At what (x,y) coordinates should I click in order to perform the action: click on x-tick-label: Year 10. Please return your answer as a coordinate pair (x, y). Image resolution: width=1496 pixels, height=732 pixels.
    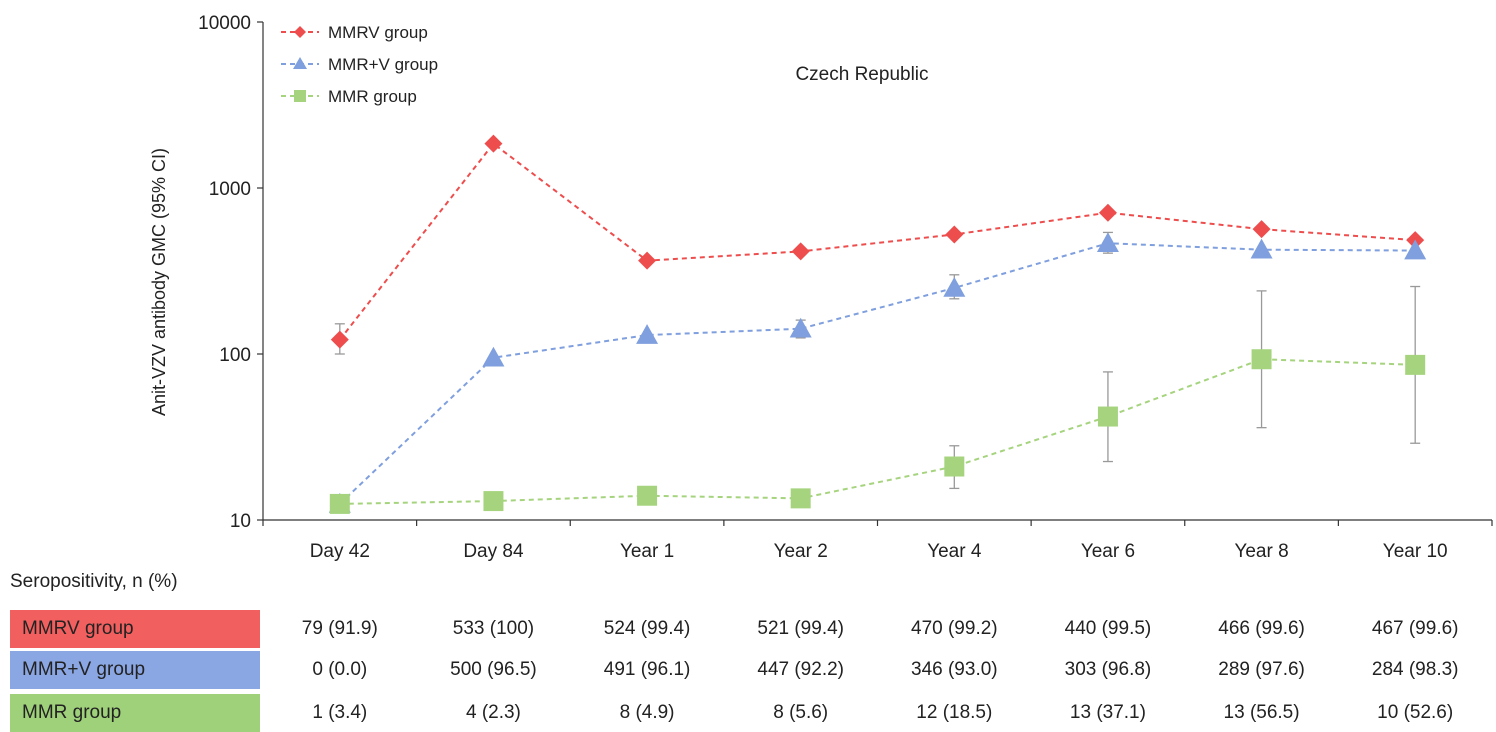
    Looking at the image, I should click on (1415, 551).